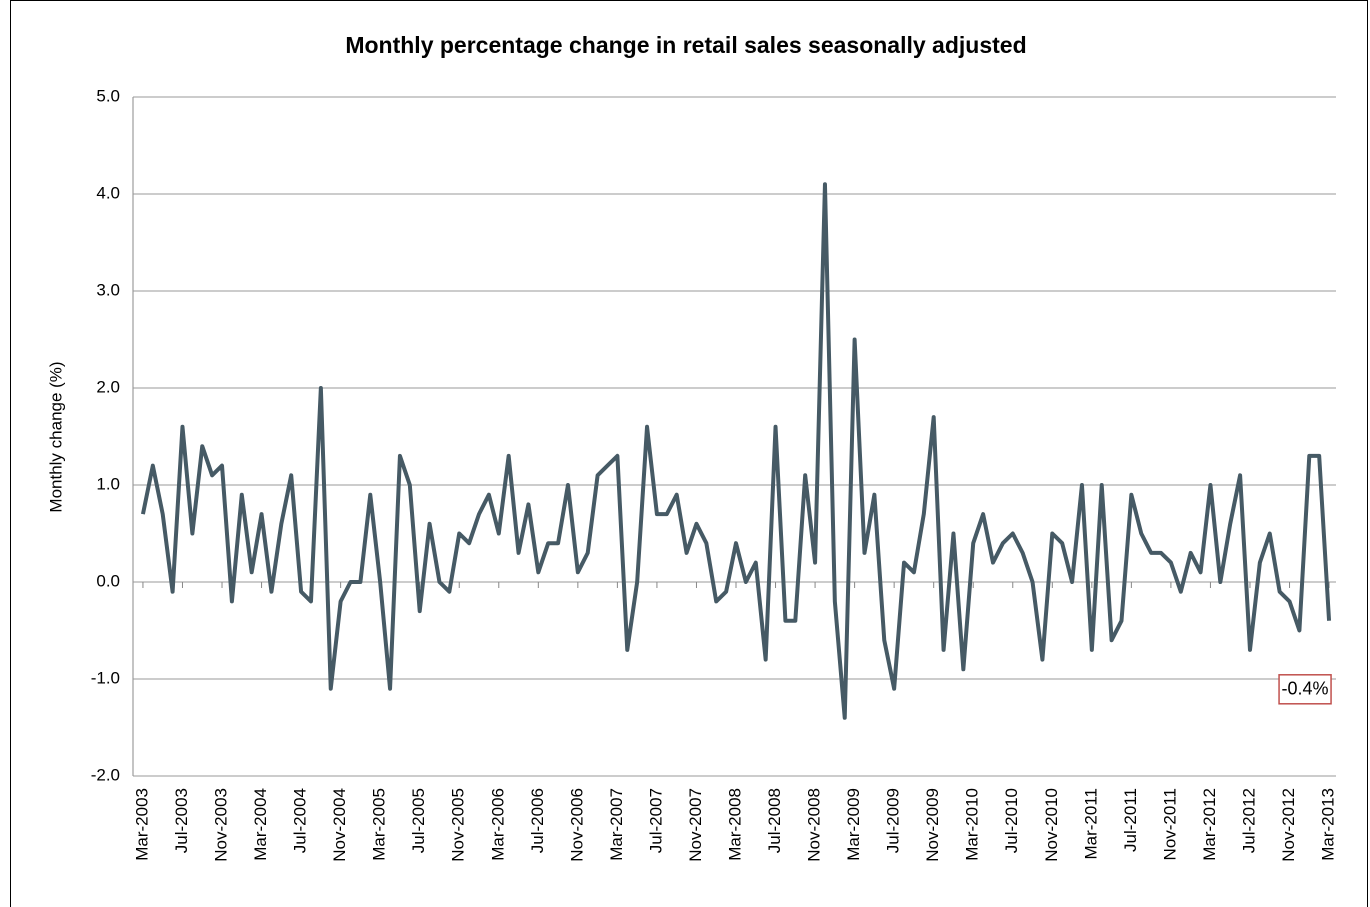 Image resolution: width=1370 pixels, height=907 pixels. Describe the element at coordinates (1328, 824) in the screenshot. I see `x-tick-label: Mar-2013` at that location.